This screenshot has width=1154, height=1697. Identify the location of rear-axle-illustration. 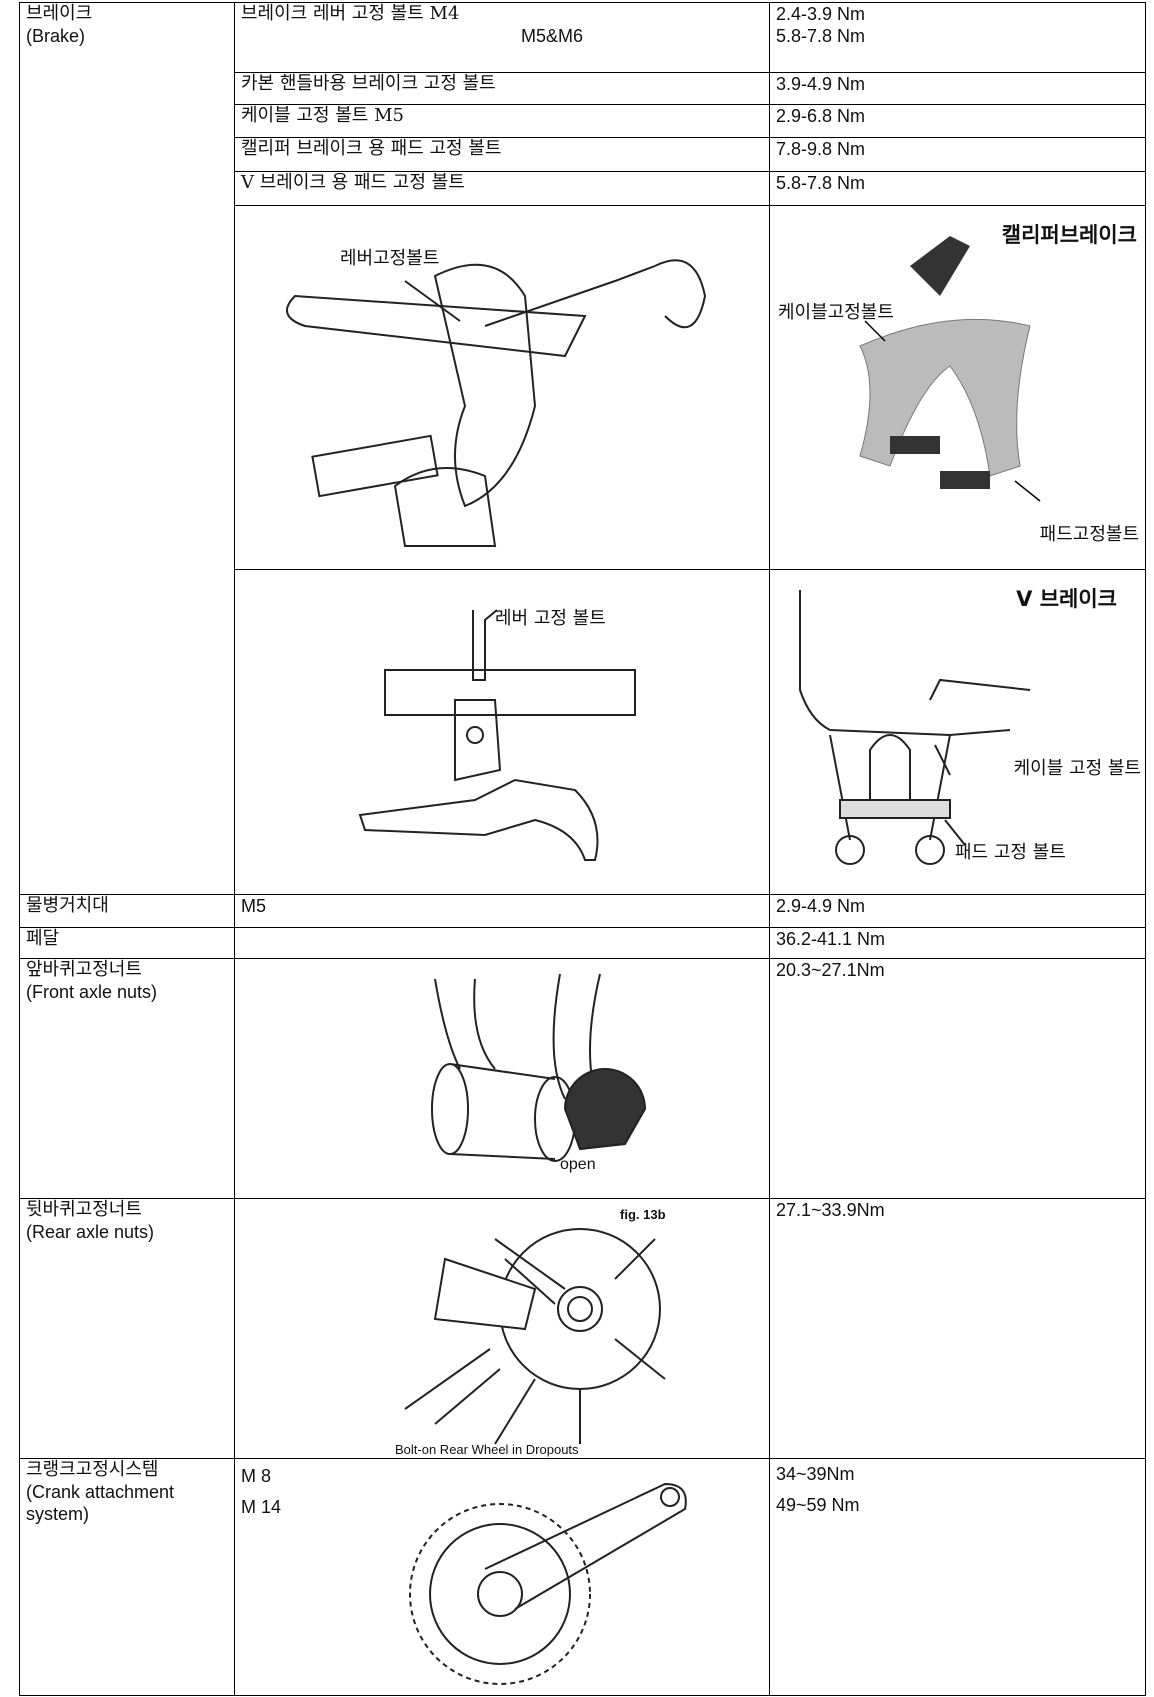
(535, 1336).